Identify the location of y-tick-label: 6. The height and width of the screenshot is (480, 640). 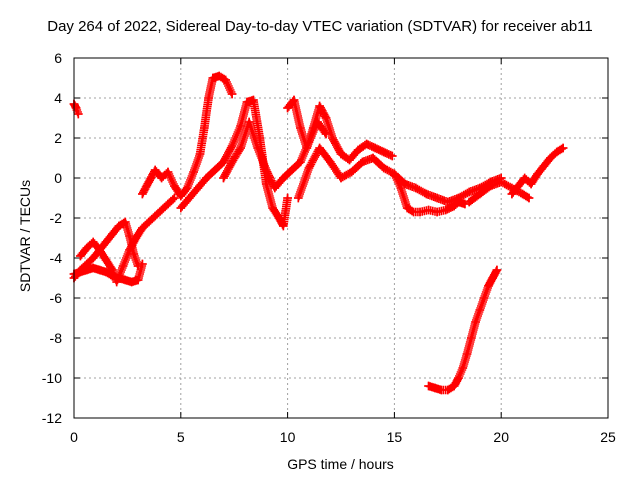
(58, 58).